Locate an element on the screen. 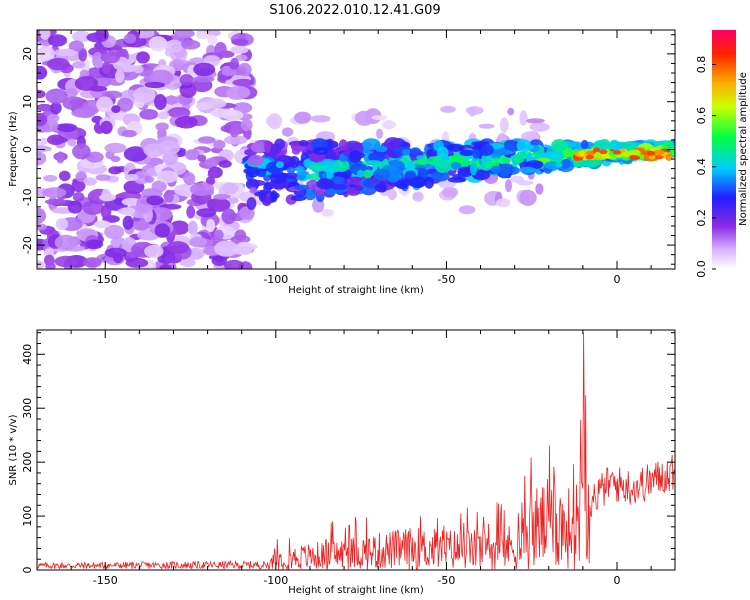  snr-x-axis-label: Height of straight line (km) is located at coordinates (356, 590).